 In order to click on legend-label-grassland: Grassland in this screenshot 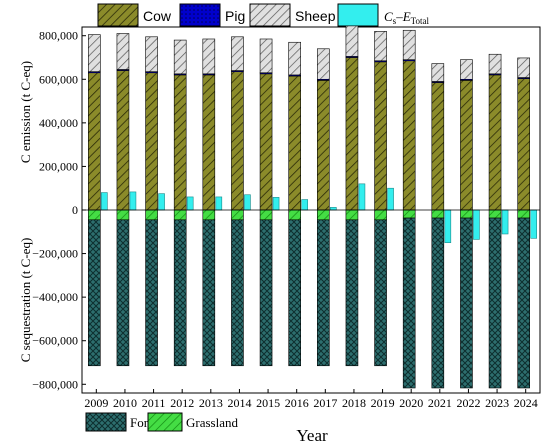, I will do `click(212, 422)`.